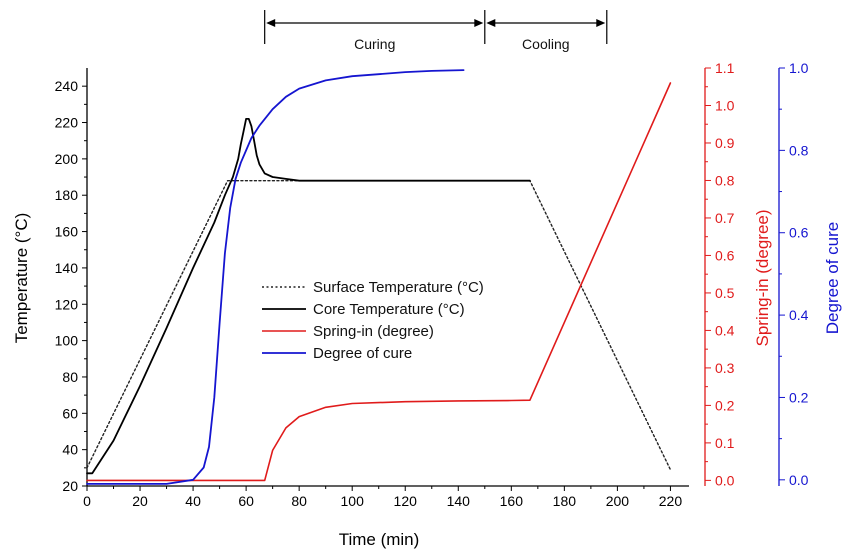 Image resolution: width=843 pixels, height=551 pixels. What do you see at coordinates (725, 443) in the screenshot?
I see `y2-tick-label: 0.1` at bounding box center [725, 443].